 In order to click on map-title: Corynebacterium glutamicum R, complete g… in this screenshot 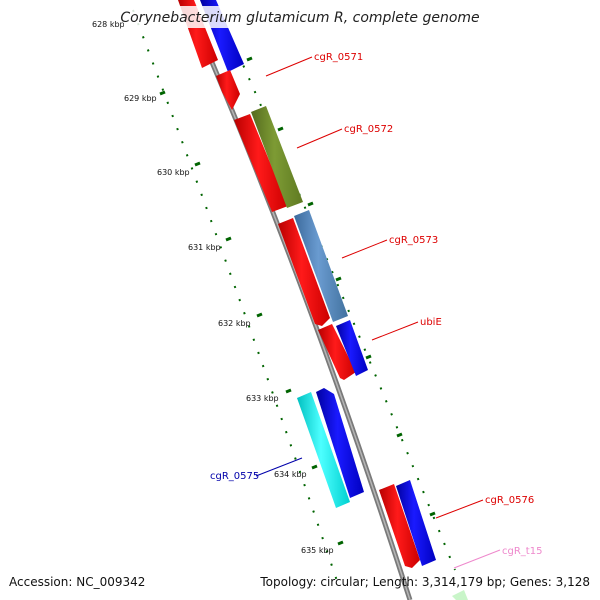, I will do `click(299, 18)`.